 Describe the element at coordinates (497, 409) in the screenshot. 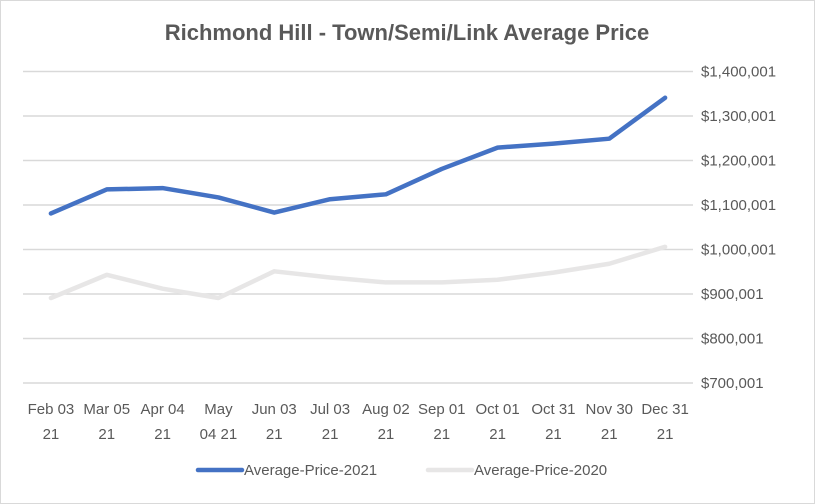

I see `x-tick-label: Oct 01` at that location.